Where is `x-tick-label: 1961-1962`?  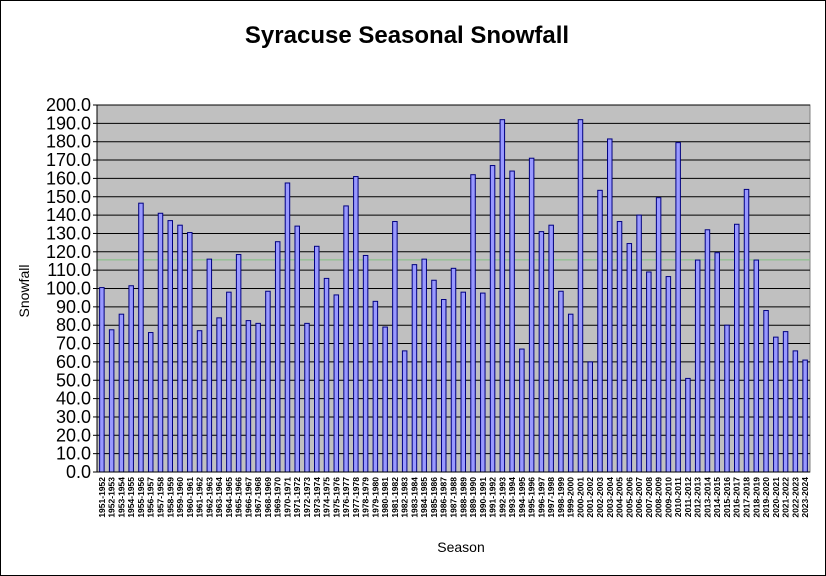
x-tick-label: 1961-1962 is located at coordinates (200, 497).